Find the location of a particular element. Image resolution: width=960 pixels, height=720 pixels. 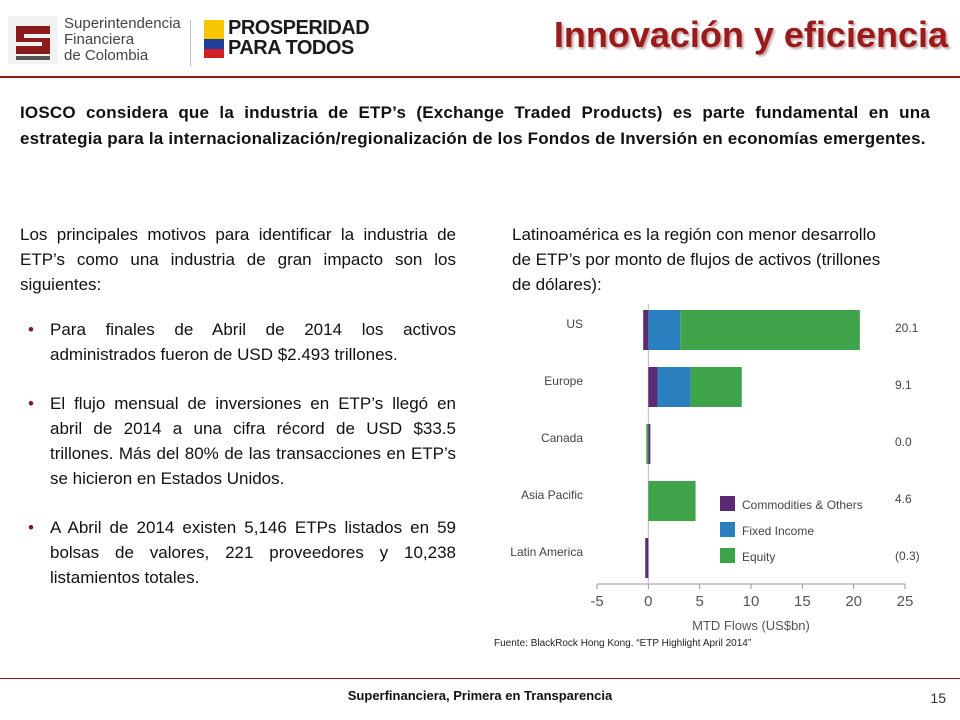

x-tick-label: 10 is located at coordinates (751, 601).